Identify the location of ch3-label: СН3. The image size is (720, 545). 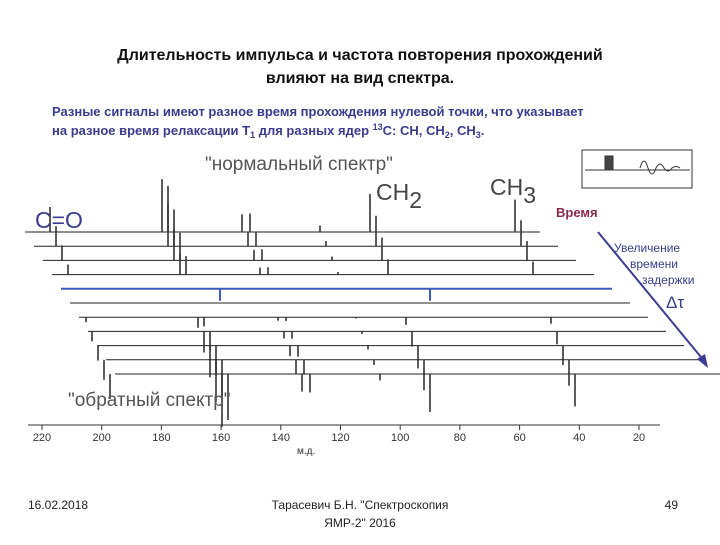
(513, 191).